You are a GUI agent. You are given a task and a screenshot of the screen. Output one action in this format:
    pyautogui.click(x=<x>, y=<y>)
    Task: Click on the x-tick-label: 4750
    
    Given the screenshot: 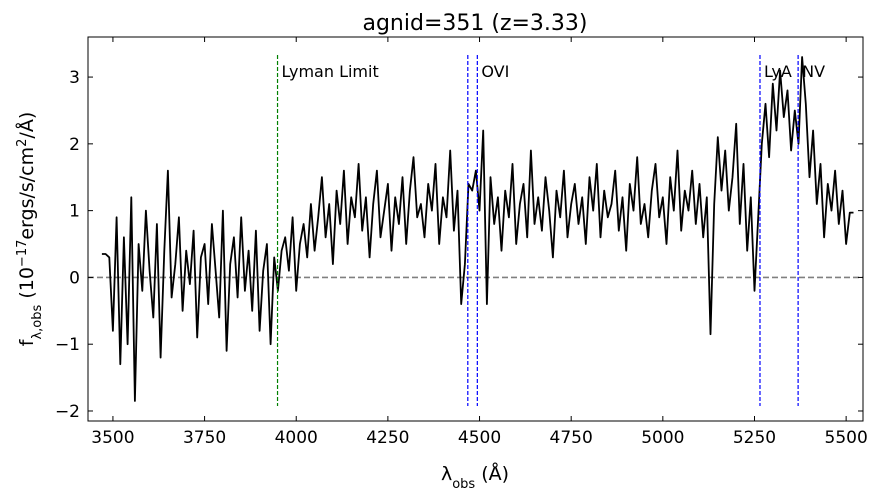 What is the action you would take?
    pyautogui.click(x=571, y=438)
    